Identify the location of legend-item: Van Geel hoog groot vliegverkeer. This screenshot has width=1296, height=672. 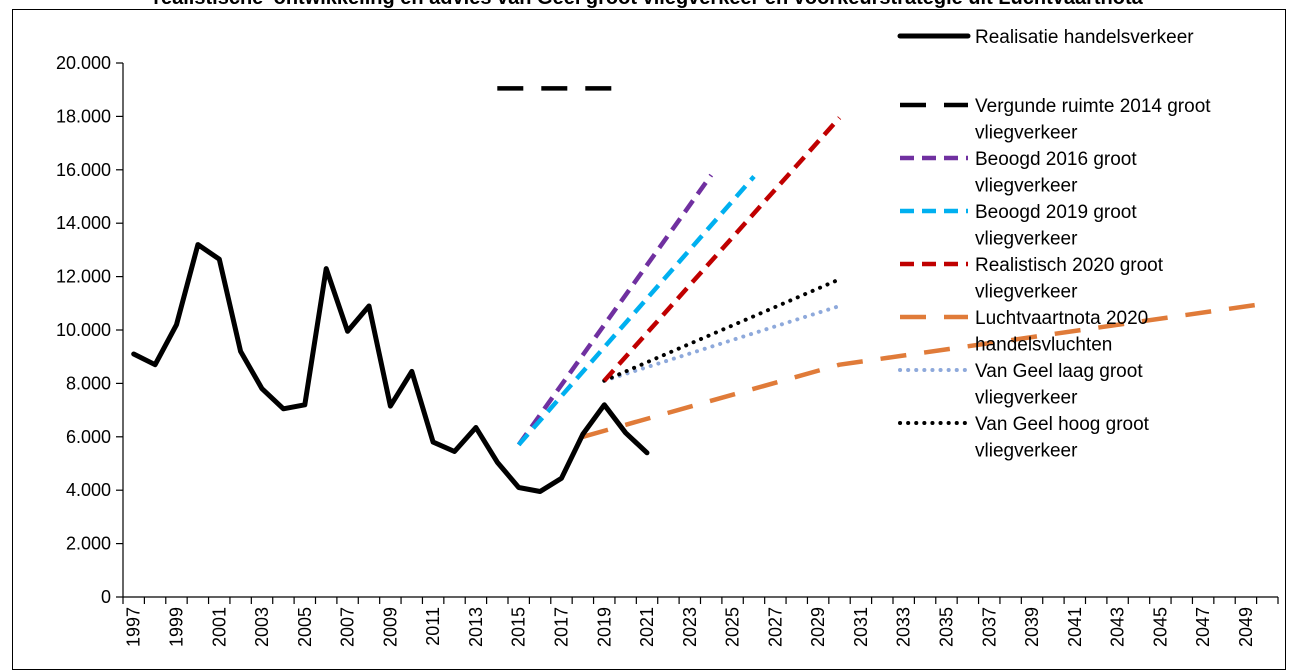
(1024, 438).